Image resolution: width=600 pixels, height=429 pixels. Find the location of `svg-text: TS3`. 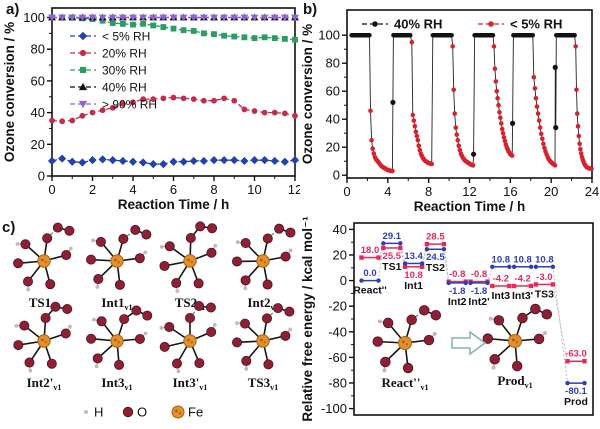

svg-text: TS3 is located at coordinates (544, 294).